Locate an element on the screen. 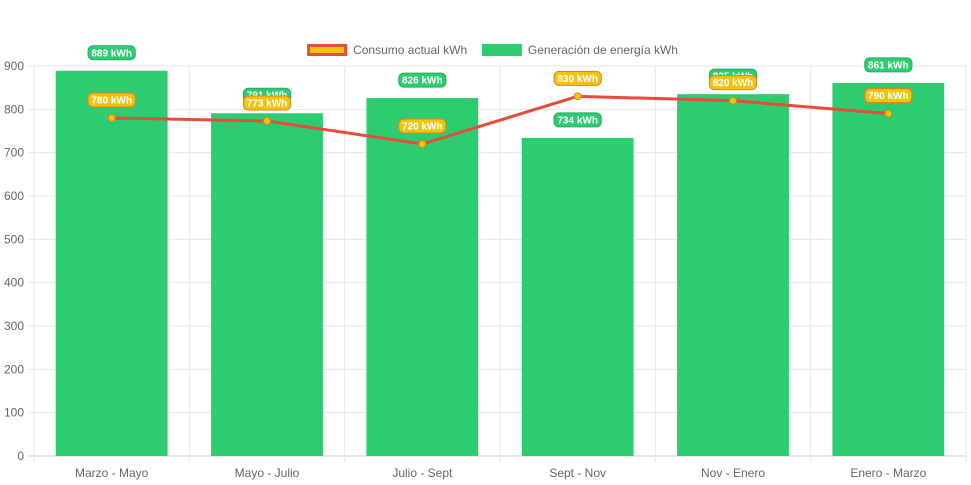  legend-label: Generación de energía kWh is located at coordinates (603, 50).